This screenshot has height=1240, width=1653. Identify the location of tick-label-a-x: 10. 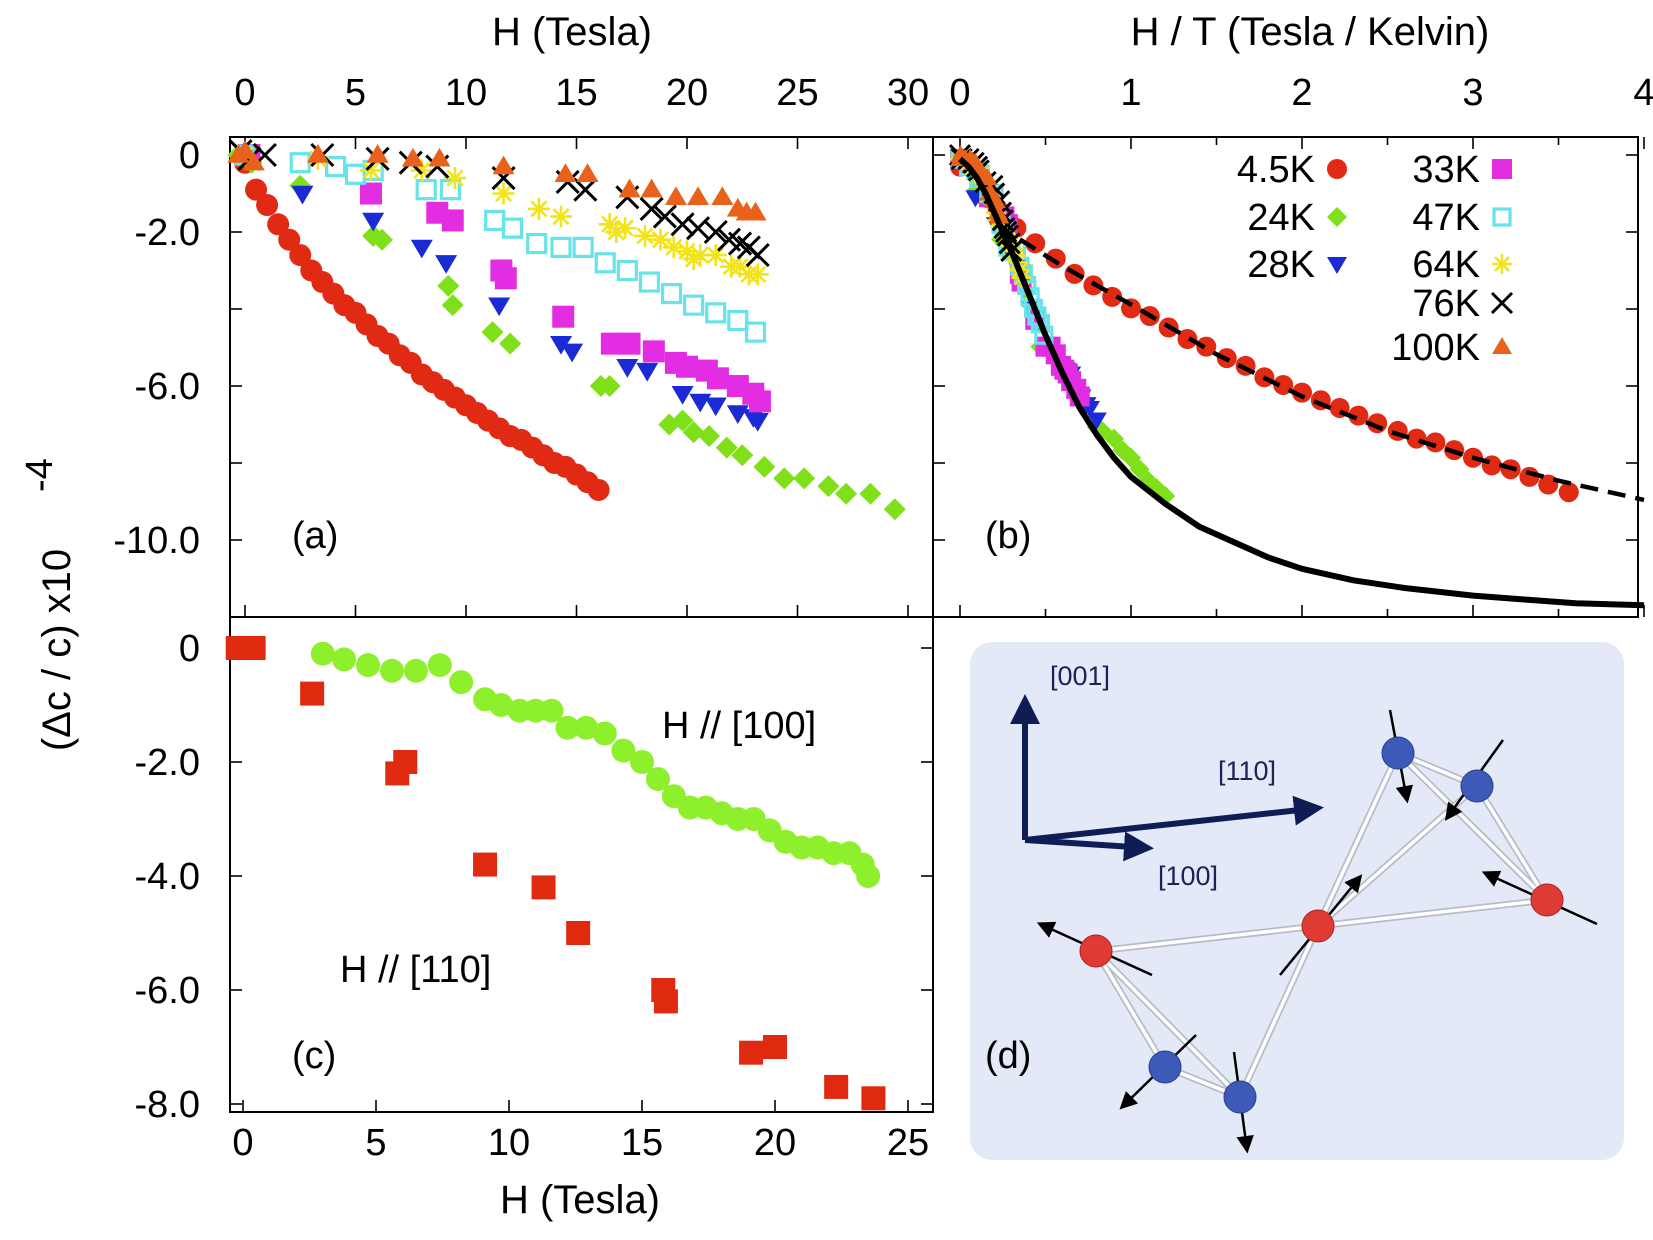
(466, 93).